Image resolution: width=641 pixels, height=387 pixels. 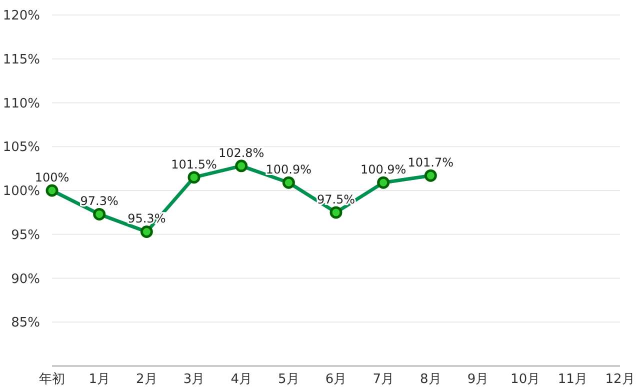 I want to click on y-tick-label: 100%, so click(x=21, y=192).